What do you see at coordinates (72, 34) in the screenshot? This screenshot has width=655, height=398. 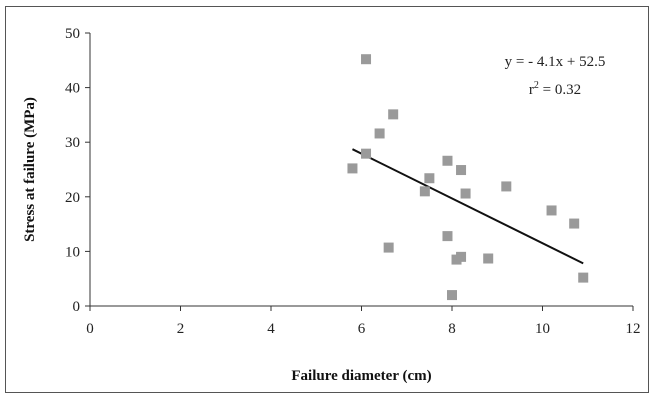 I see `y-tick-label: 50` at bounding box center [72, 34].